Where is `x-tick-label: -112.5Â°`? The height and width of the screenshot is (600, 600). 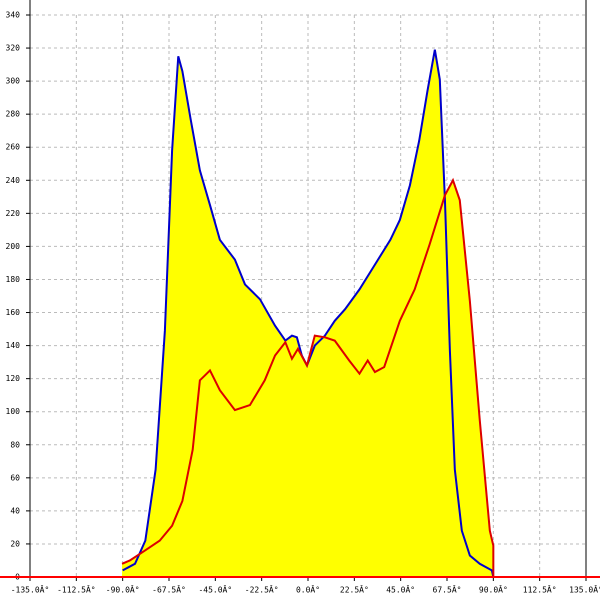
x-tick-label: -112.5Â° is located at coordinates (76, 589).